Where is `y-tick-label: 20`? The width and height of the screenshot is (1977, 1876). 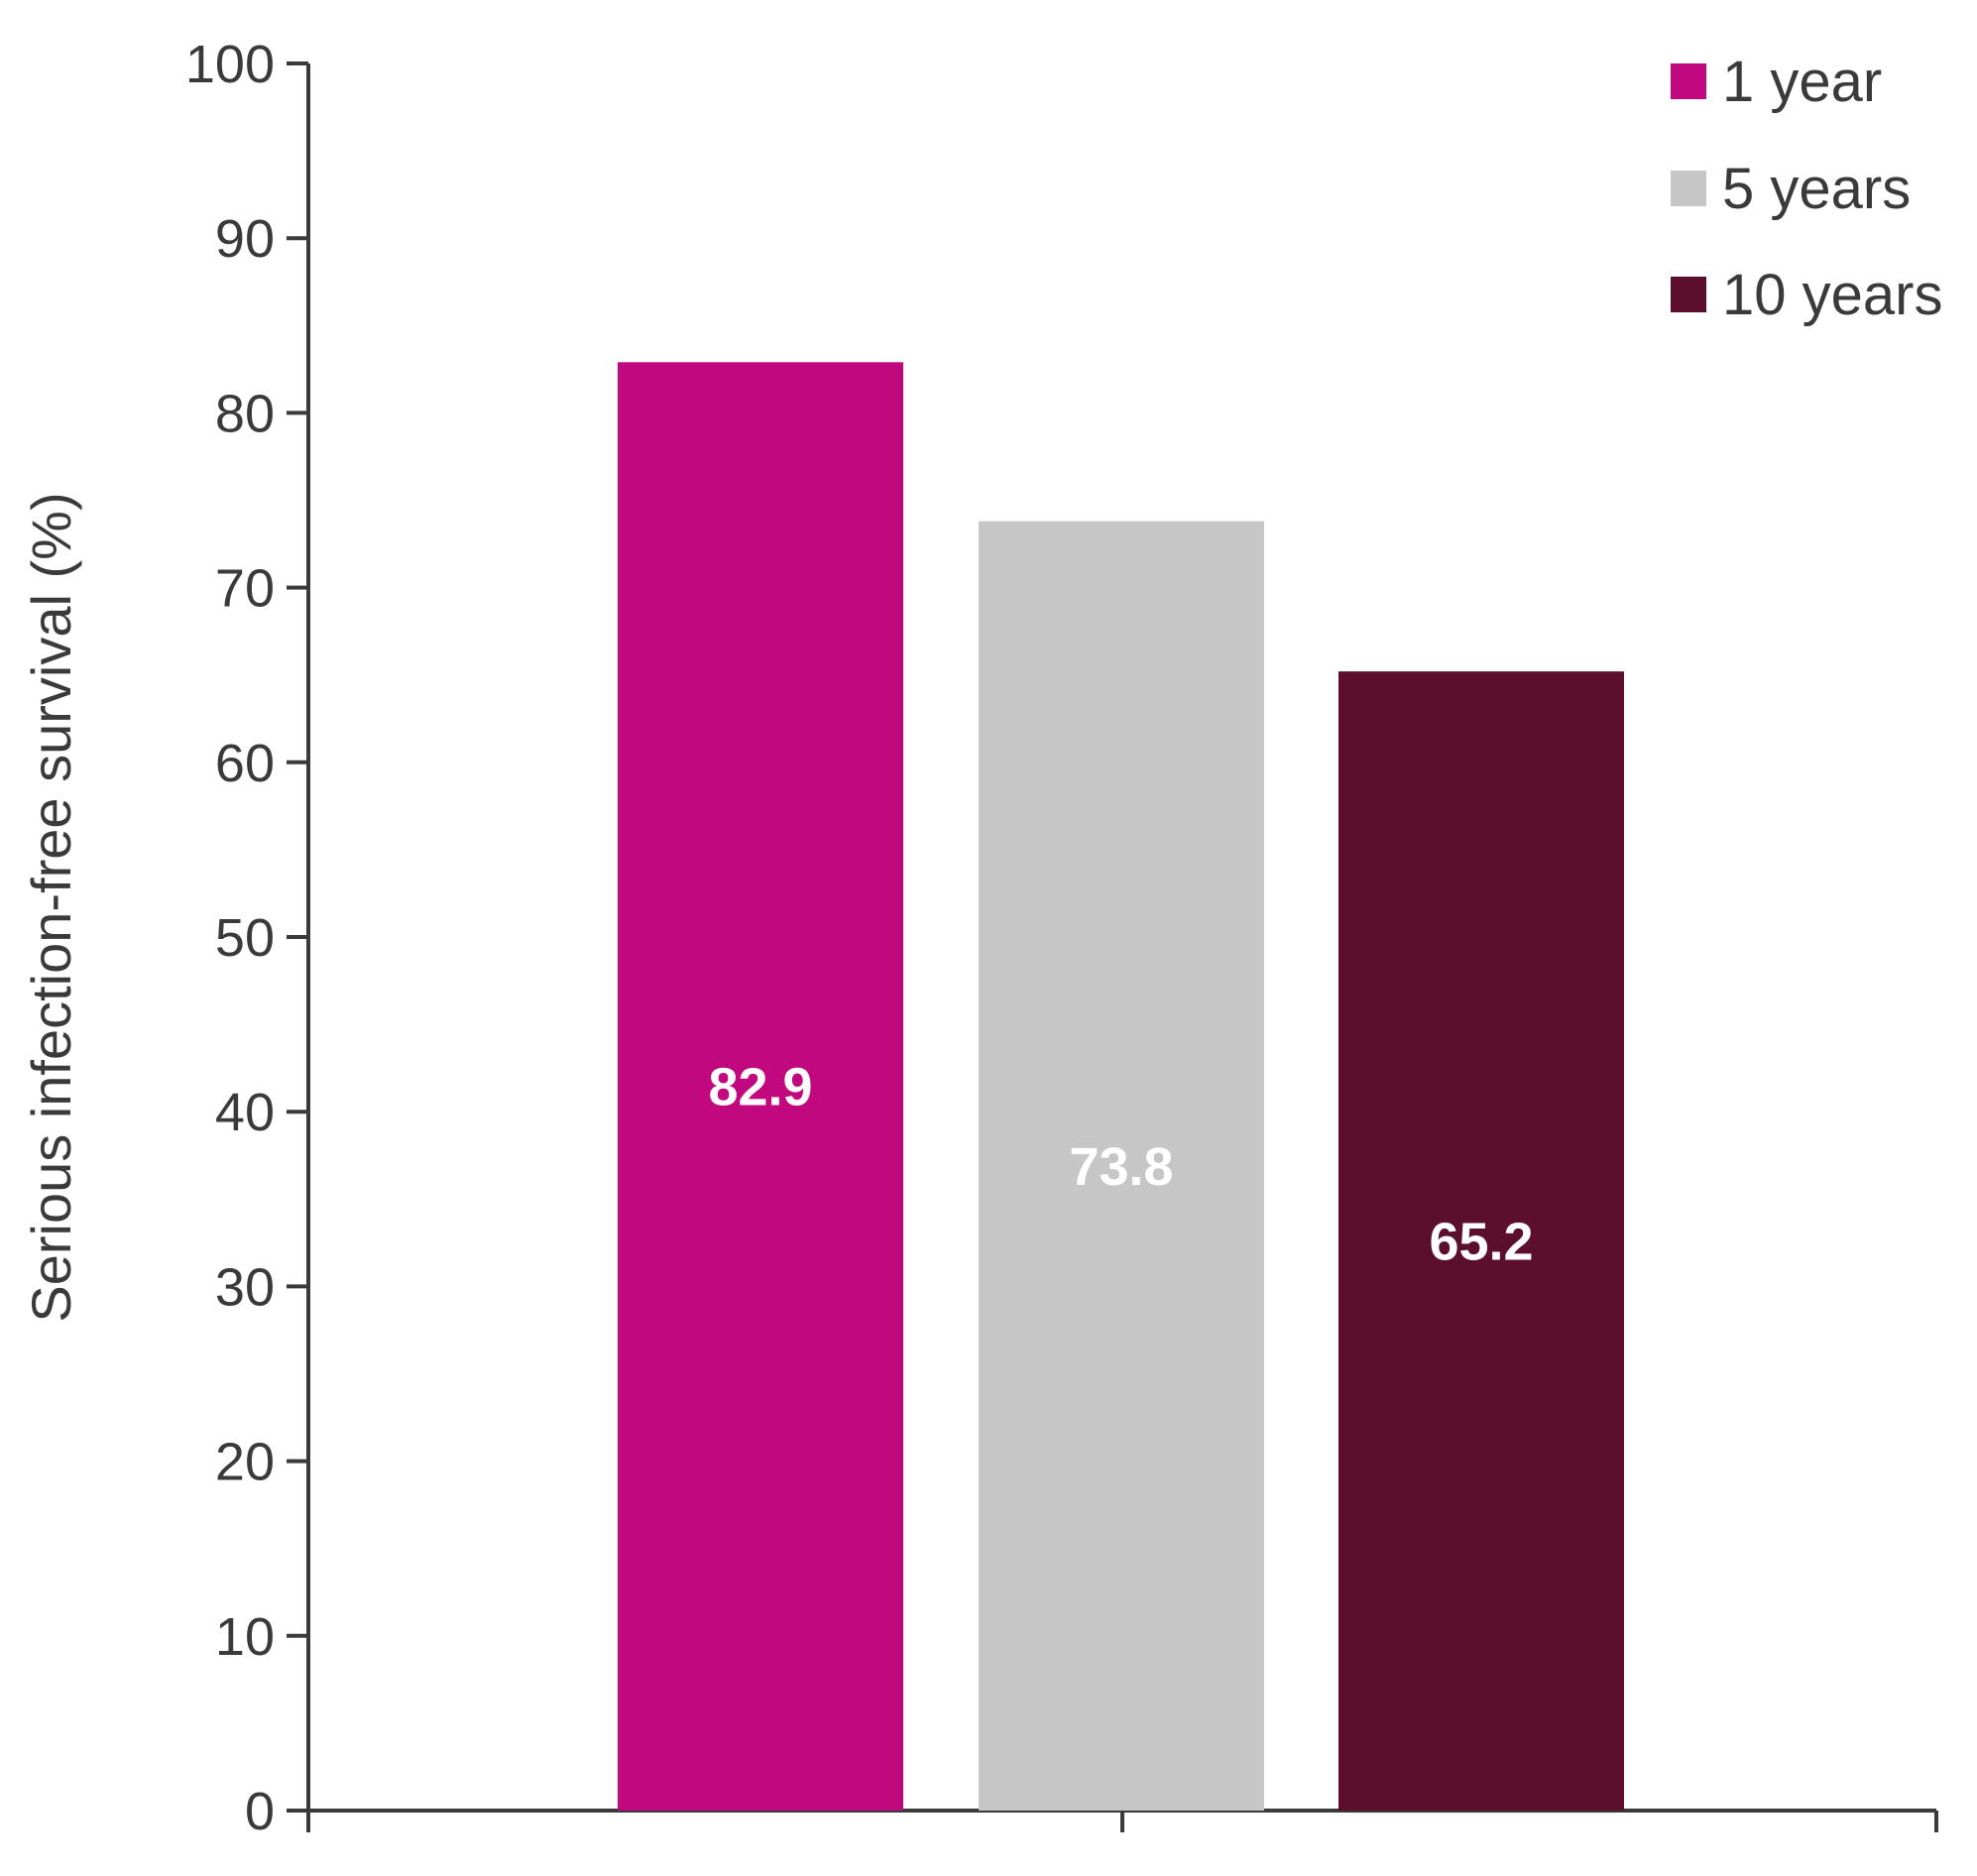
y-tick-label: 20 is located at coordinates (245, 1462).